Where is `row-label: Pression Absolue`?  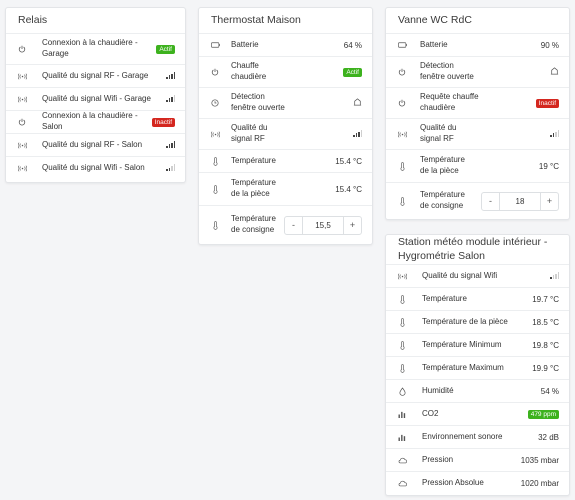 row-label: Pression Absolue is located at coordinates (453, 483).